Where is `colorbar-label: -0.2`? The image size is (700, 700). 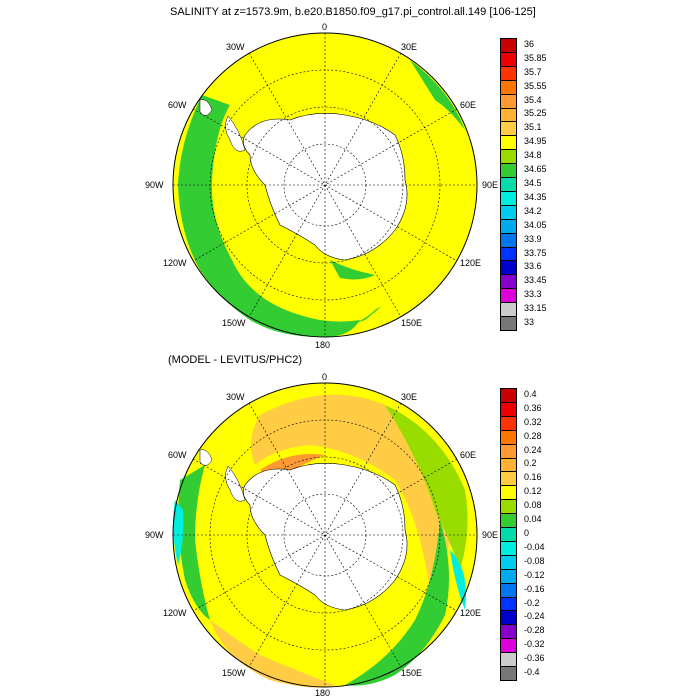
colorbar-label: -0.2 is located at coordinates (532, 602).